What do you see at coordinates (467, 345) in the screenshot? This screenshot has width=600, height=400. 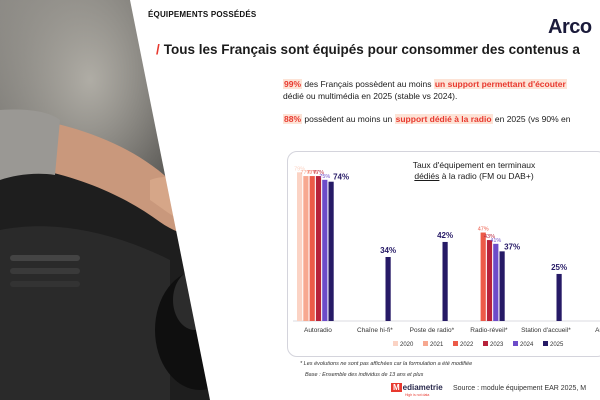 I see `legend-label-2022: 2022` at bounding box center [467, 345].